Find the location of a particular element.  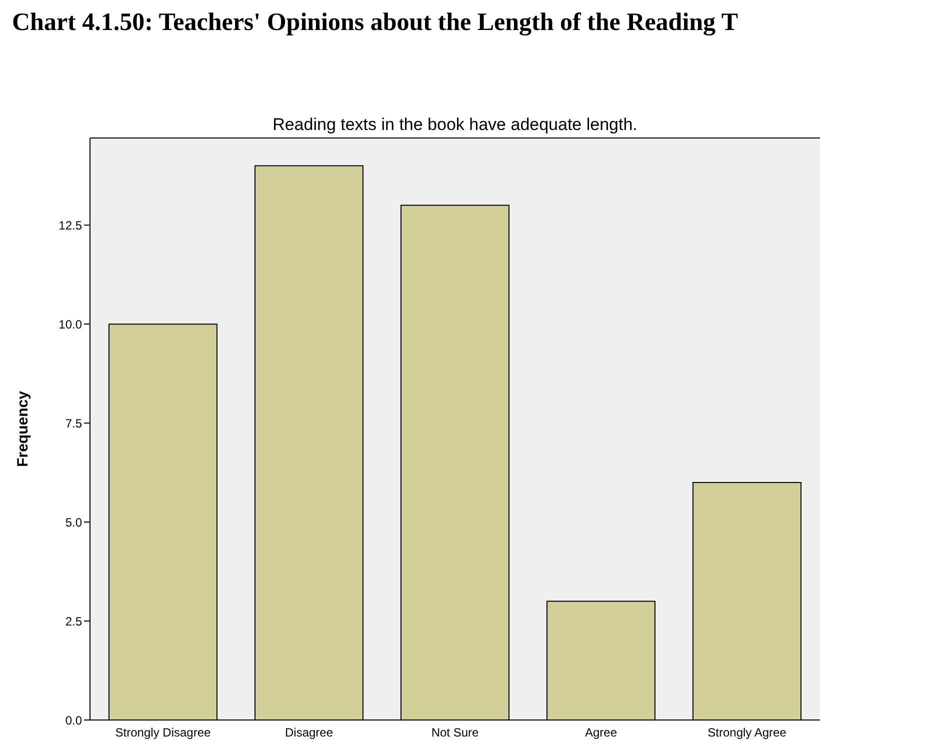

x-tick-label: Agree is located at coordinates (601, 733).